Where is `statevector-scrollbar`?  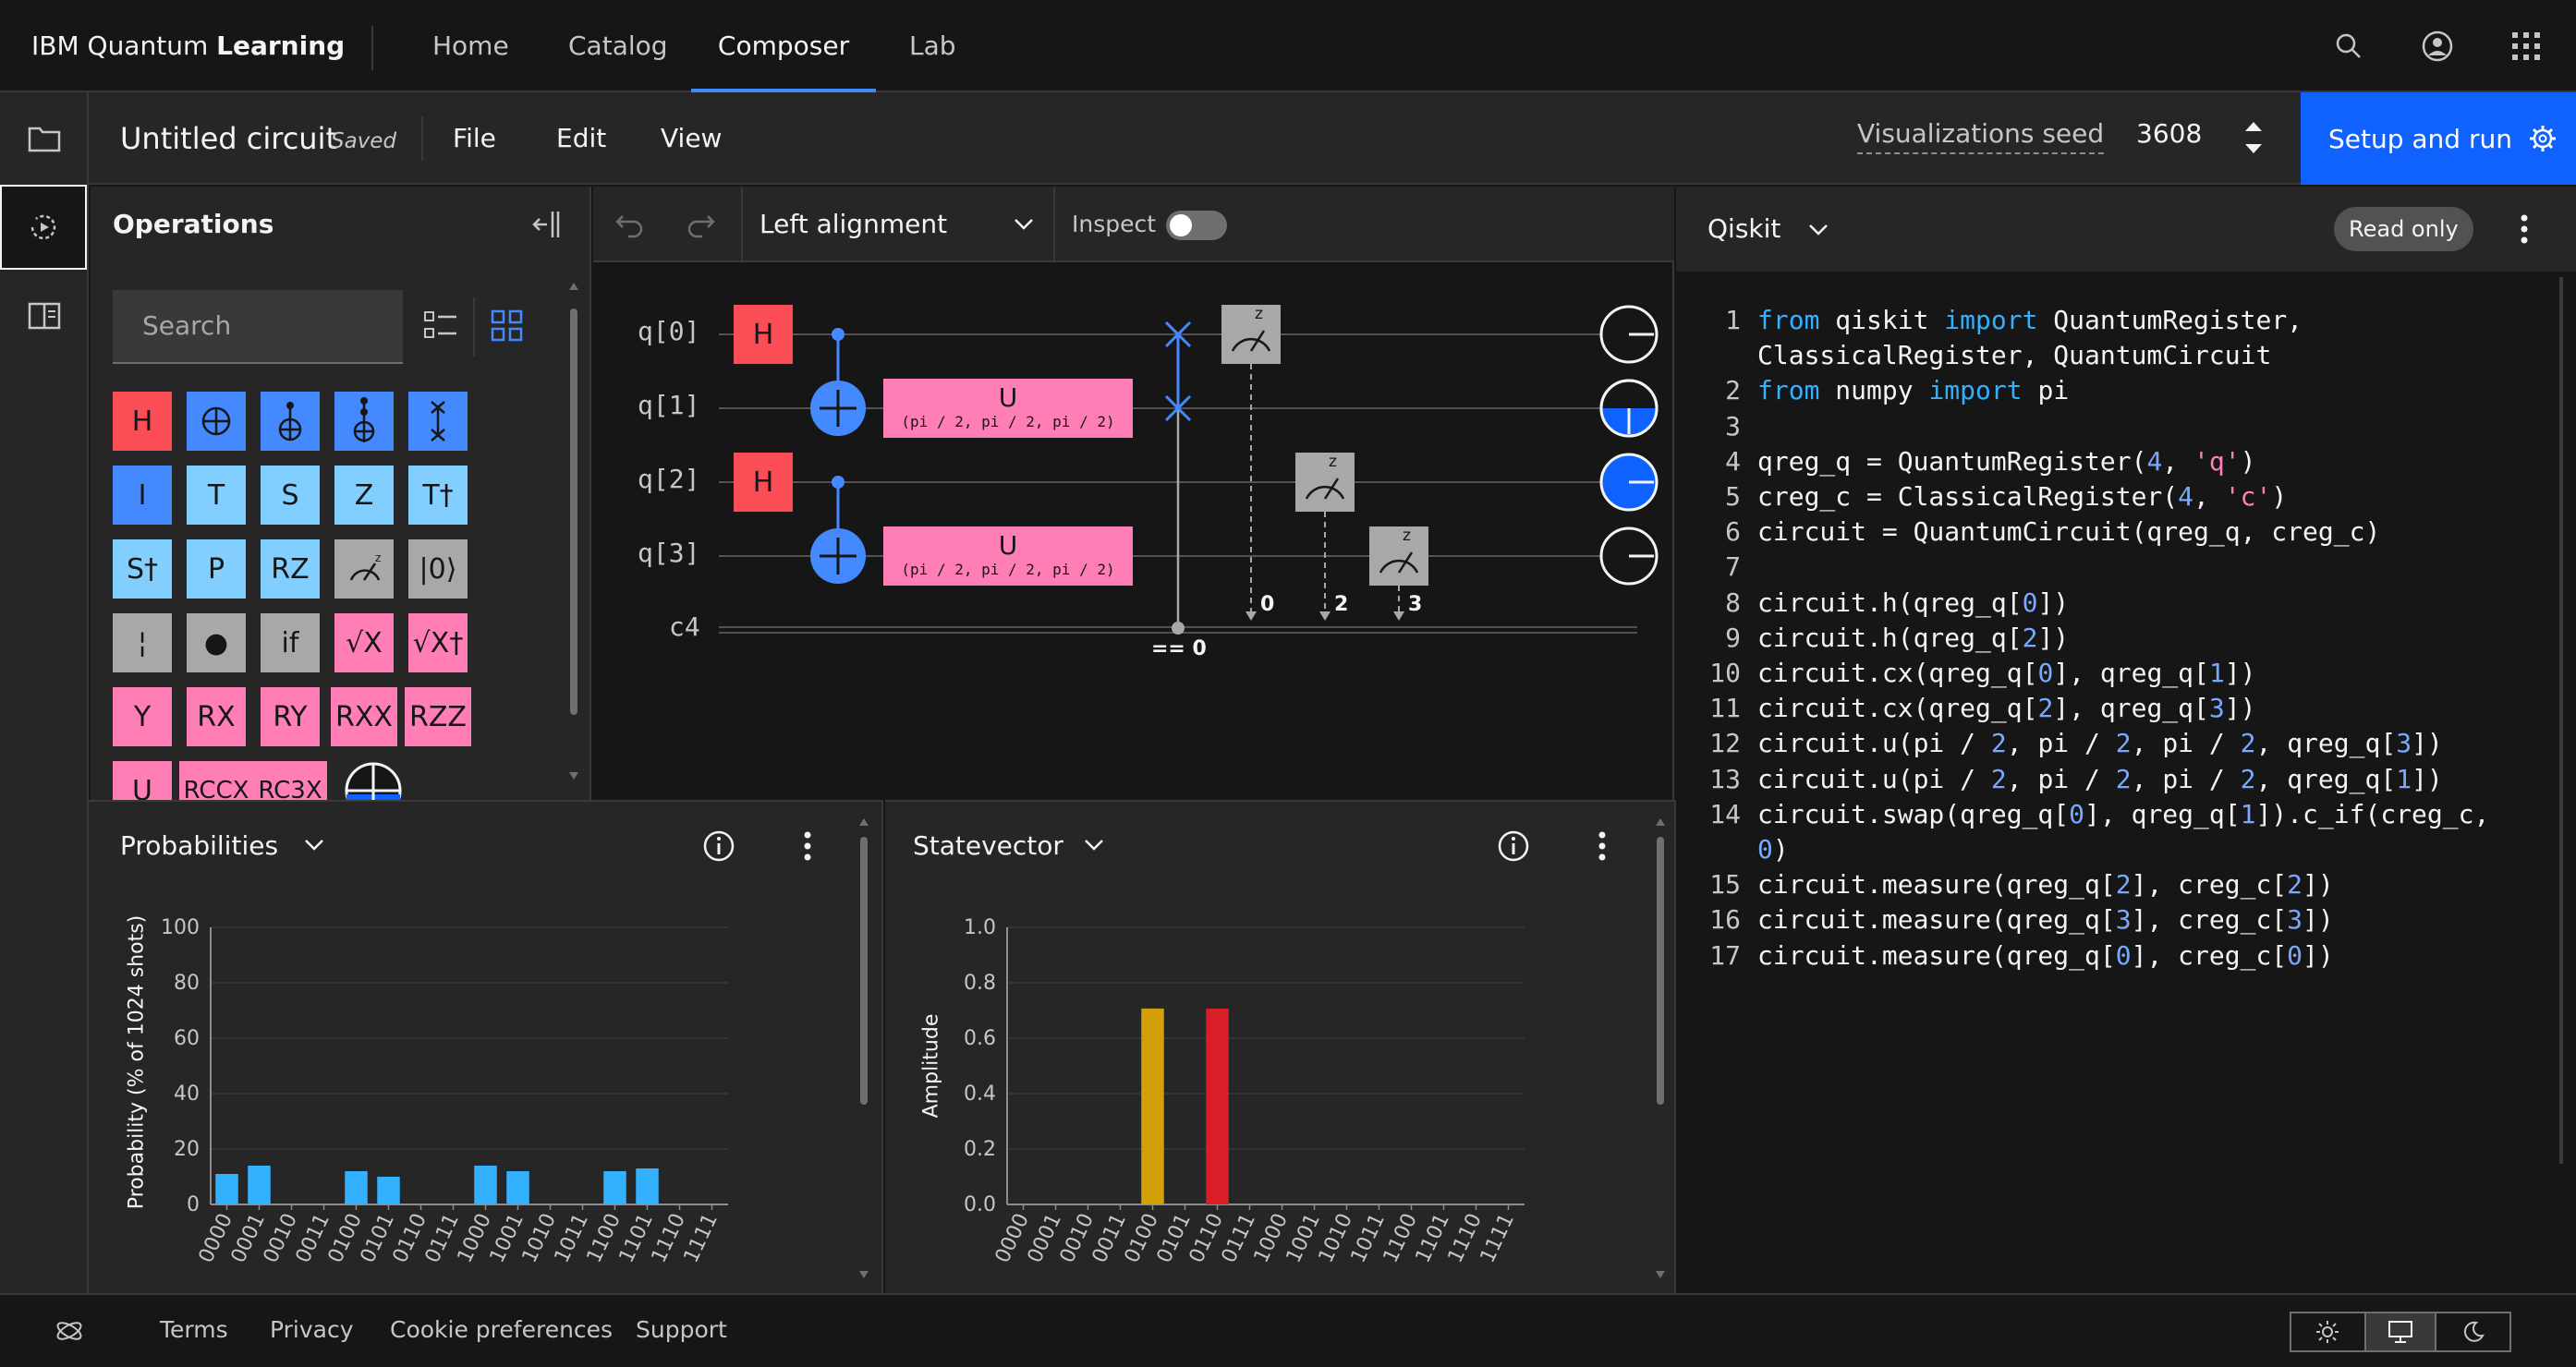 statevector-scrollbar is located at coordinates (1660, 1048).